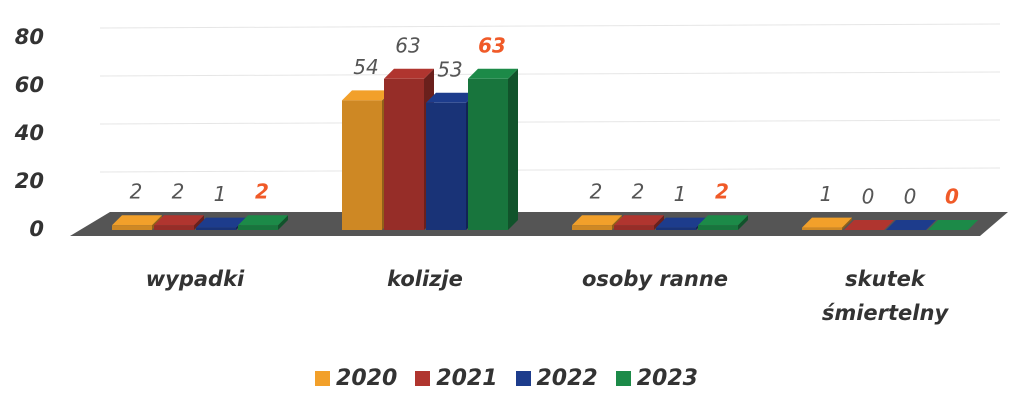 The width and height of the screenshot is (1013, 401). Describe the element at coordinates (29, 133) in the screenshot. I see `y-tick-label: 40` at that location.